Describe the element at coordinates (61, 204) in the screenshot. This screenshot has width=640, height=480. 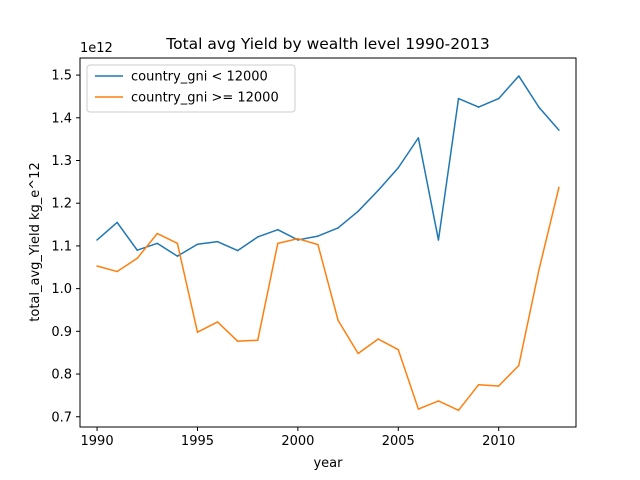
I see `y-tick-label: 1.2` at that location.